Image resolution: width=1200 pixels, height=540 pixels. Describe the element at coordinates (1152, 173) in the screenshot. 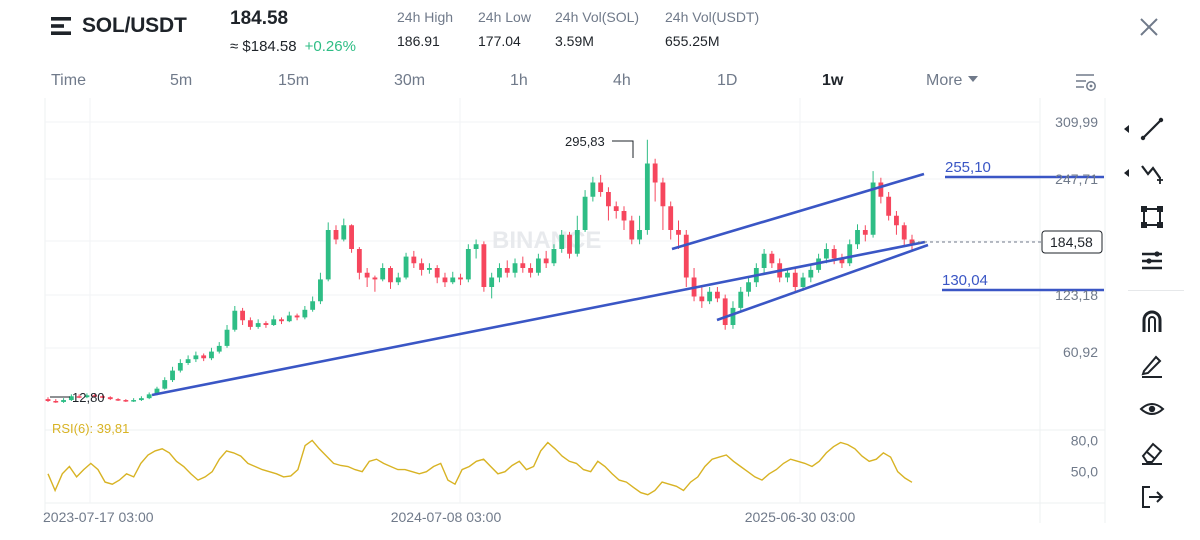

I see `fib-tool` at that location.